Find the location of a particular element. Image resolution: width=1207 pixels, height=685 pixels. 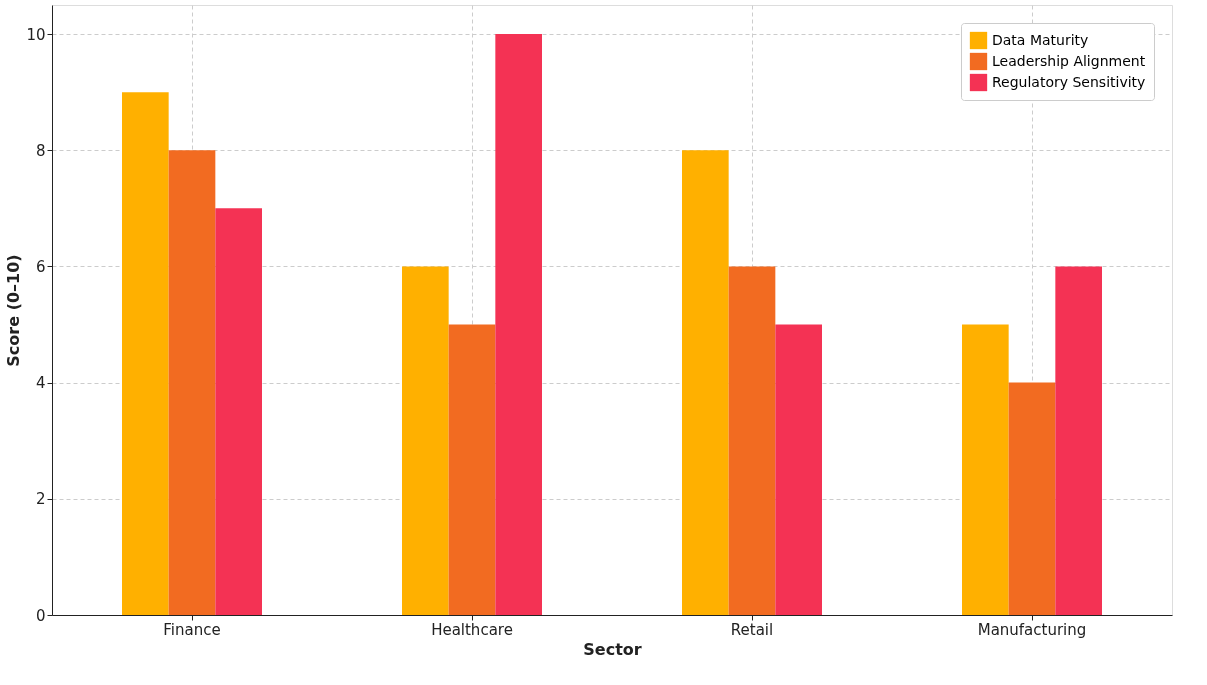

y-tick-label: 10 is located at coordinates (36, 34).